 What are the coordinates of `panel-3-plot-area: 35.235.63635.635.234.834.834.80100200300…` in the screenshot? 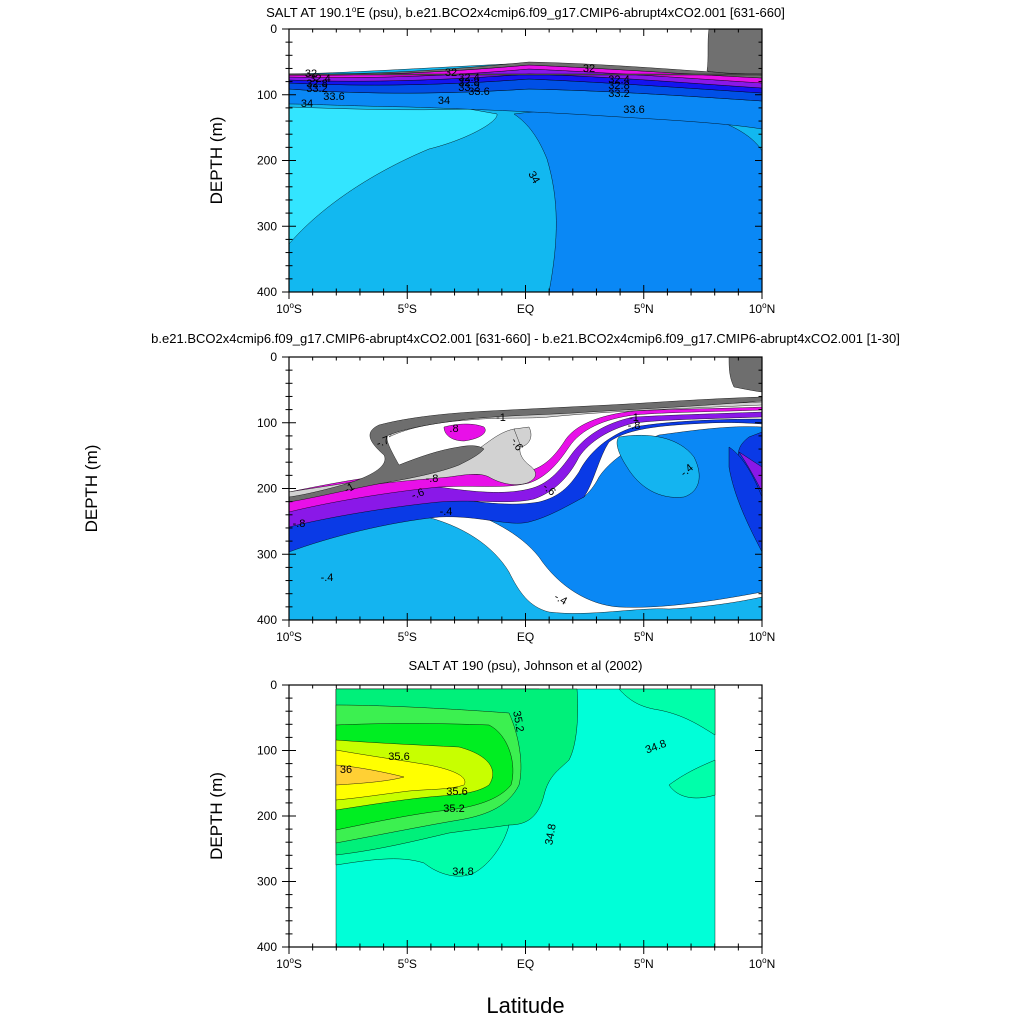 It's located at (516, 824).